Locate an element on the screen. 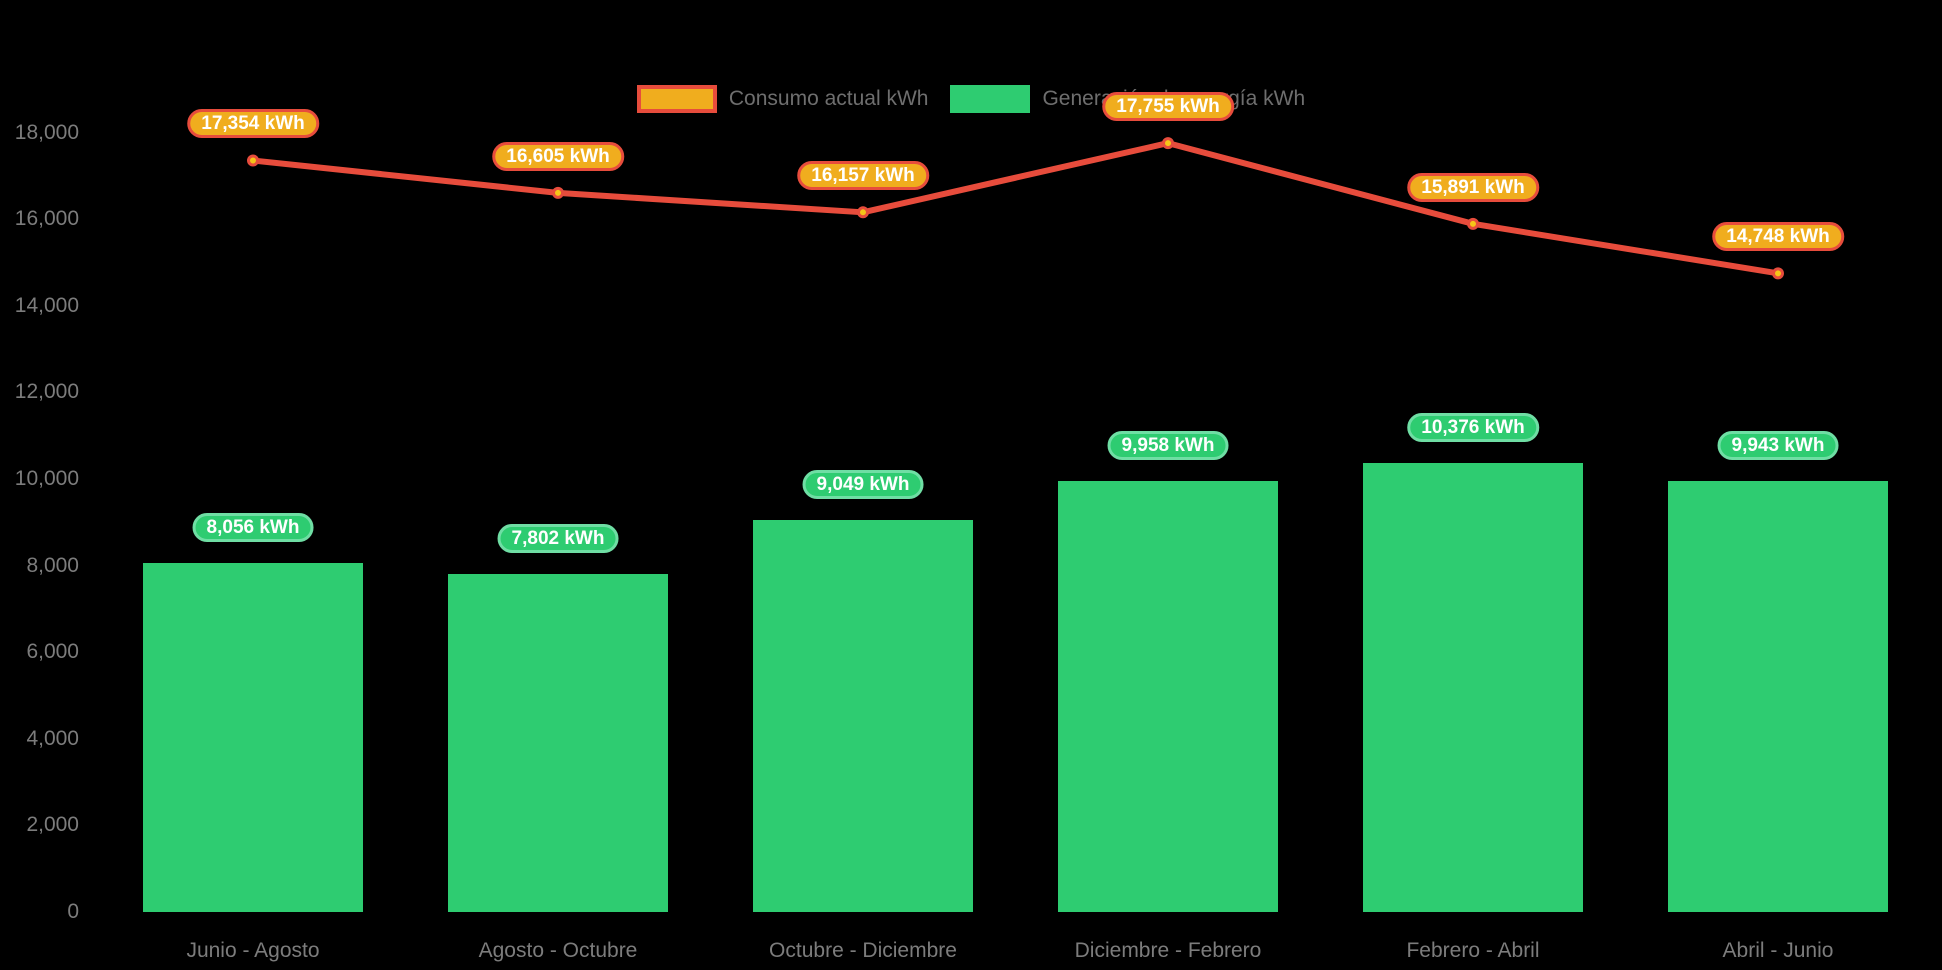 This screenshot has height=970, width=1942. generation-value-badge: 8,056 kWh is located at coordinates (253, 528).